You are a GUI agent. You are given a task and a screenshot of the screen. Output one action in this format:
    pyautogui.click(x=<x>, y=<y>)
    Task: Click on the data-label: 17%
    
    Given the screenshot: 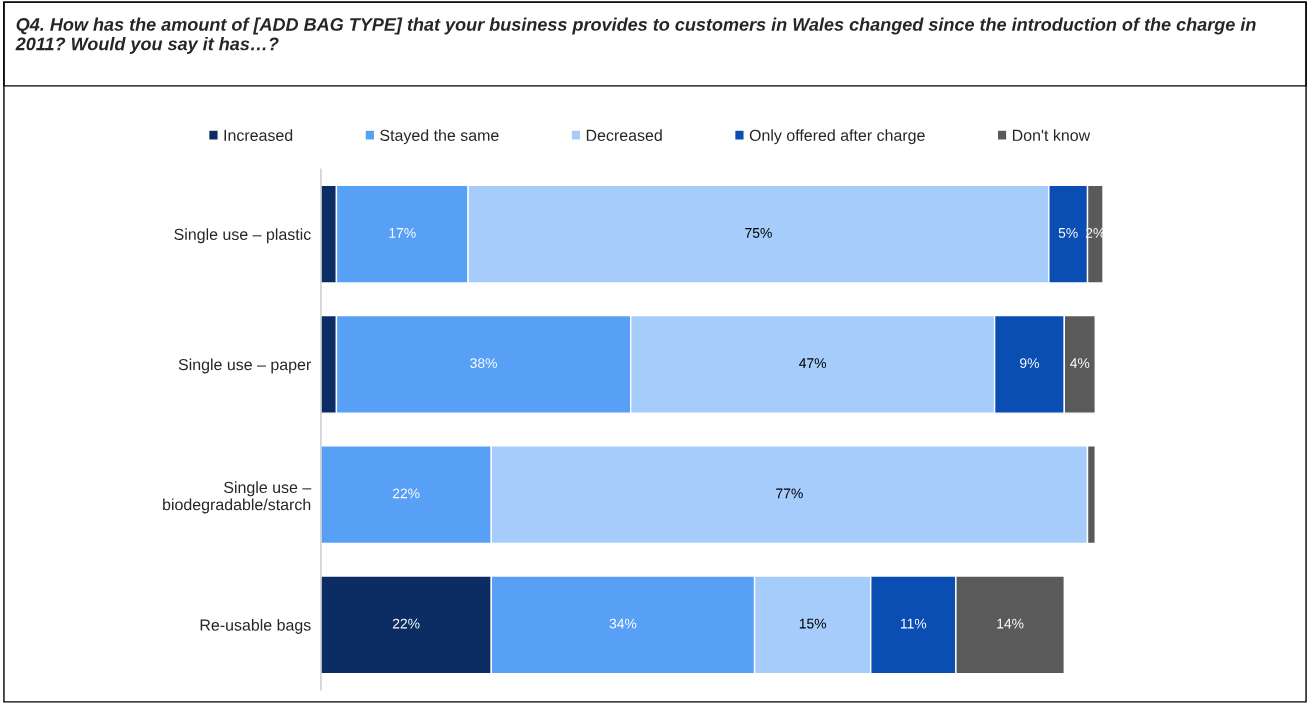 What is the action you would take?
    pyautogui.click(x=402, y=233)
    